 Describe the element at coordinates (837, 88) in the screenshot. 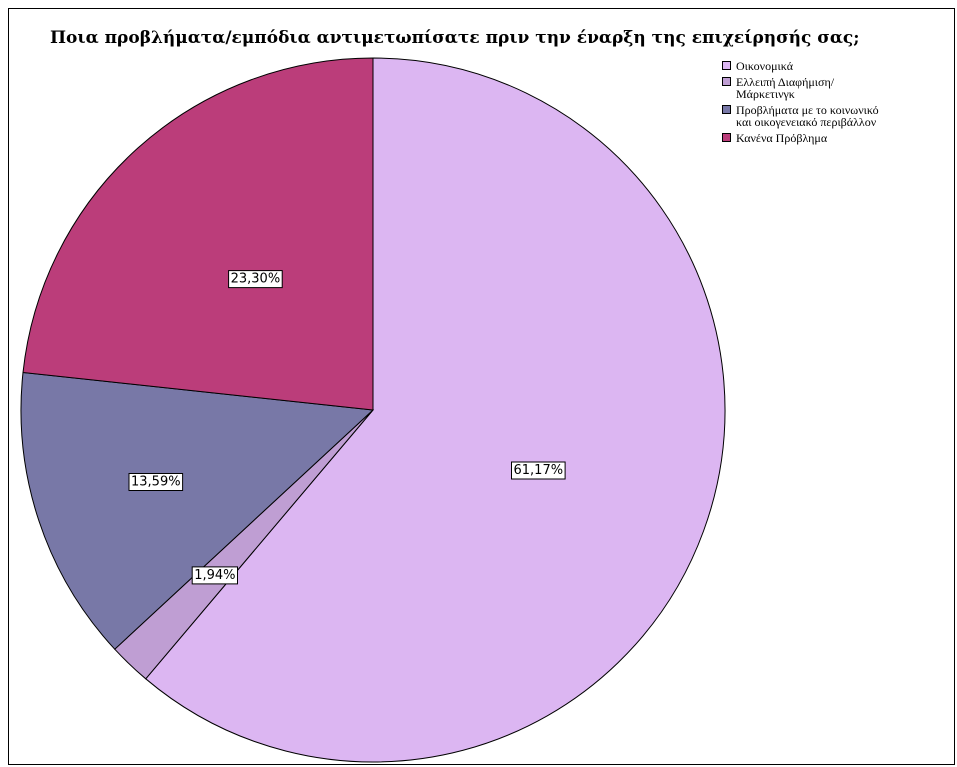

I see `legend-item: Ελλειπή Διαφήμιση/ Μάρκετινγκ` at that location.